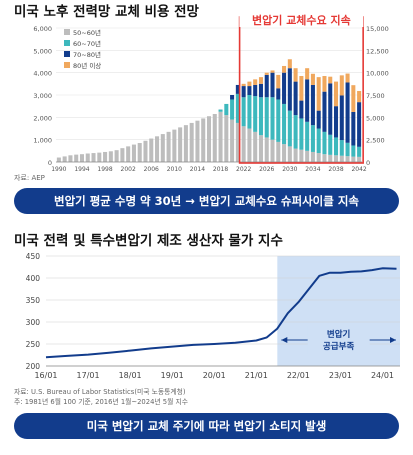 This screenshot has width=413, height=455. Describe the element at coordinates (42, 96) in the screenshot. I see `chart1-ytick-label: 3,000` at that location.